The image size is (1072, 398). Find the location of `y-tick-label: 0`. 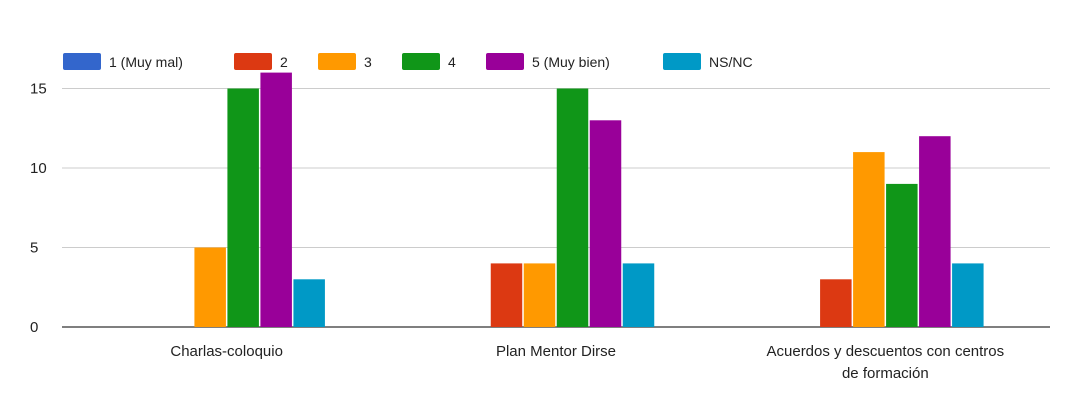

y-tick-label: 0 is located at coordinates (34, 327).